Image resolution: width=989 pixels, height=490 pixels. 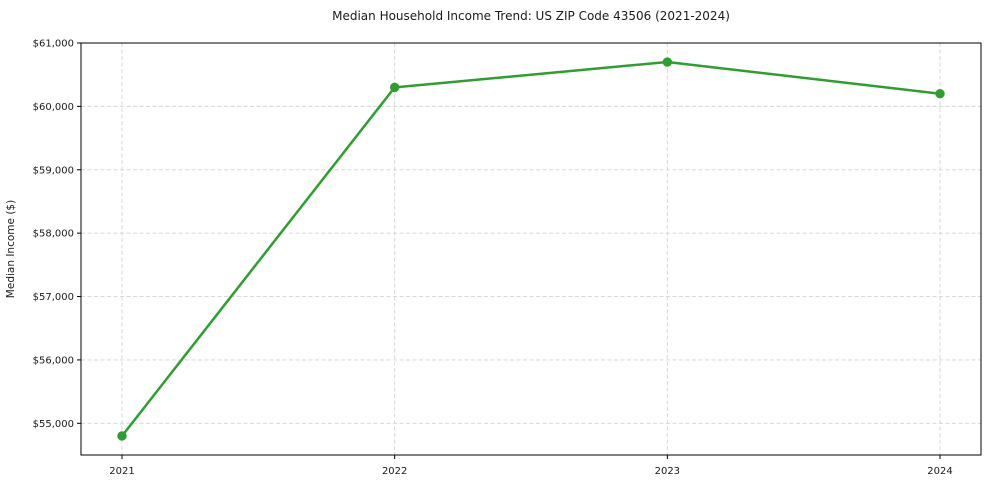 I want to click on x-tick-label: 2023, so click(x=667, y=471).